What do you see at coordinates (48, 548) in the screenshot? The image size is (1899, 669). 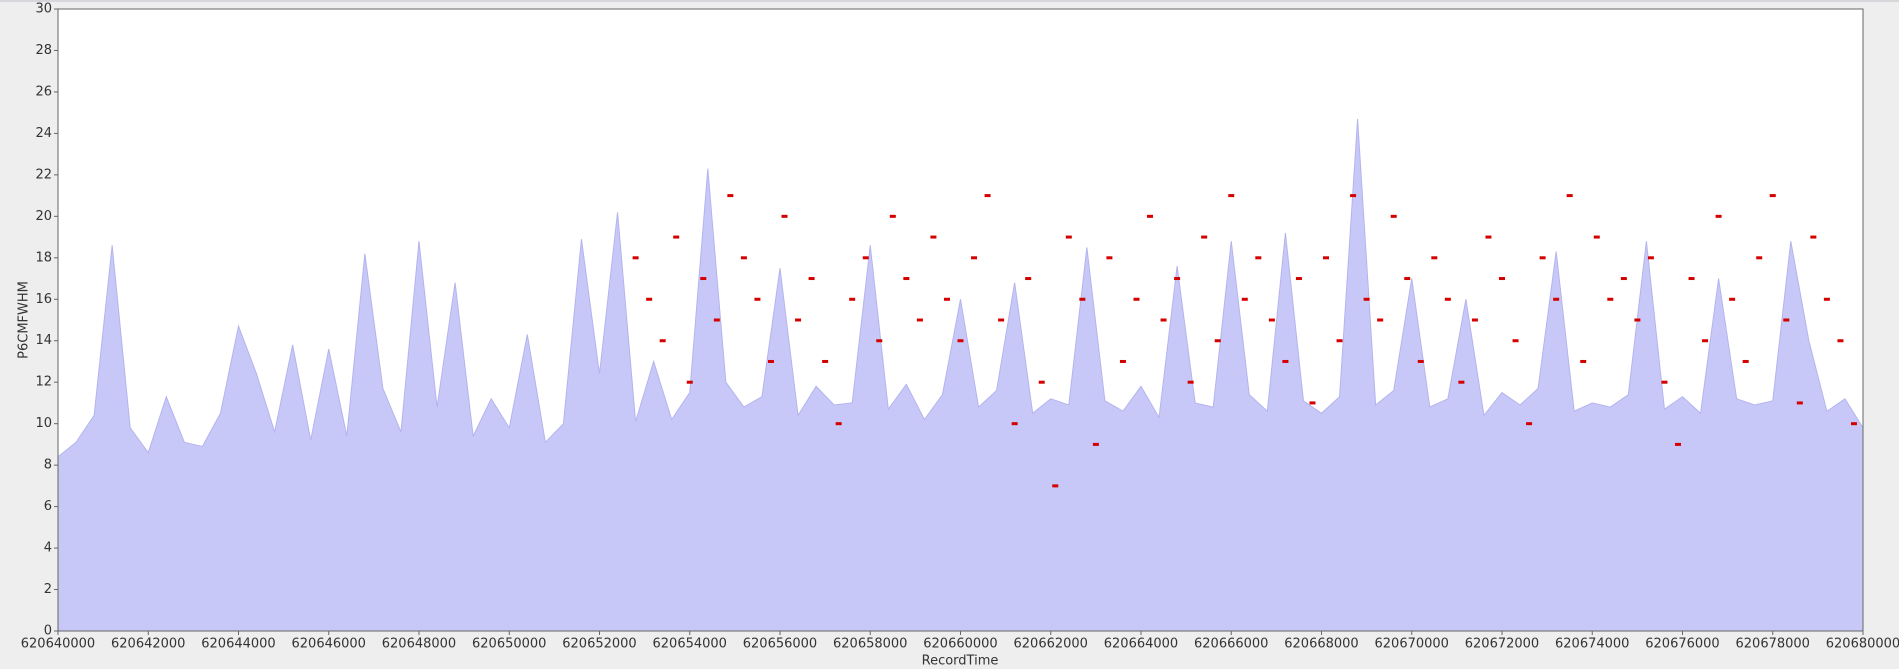 I see `y-tick-label: 4` at bounding box center [48, 548].